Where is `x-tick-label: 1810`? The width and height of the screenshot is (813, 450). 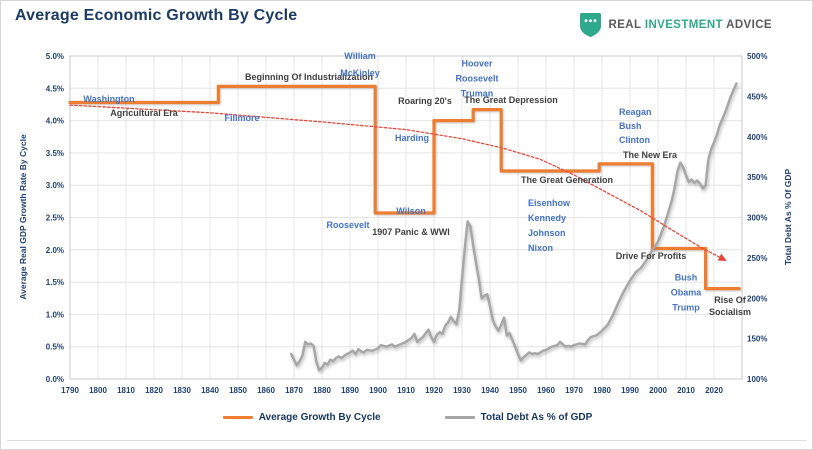 x-tick-label: 1810 is located at coordinates (126, 390).